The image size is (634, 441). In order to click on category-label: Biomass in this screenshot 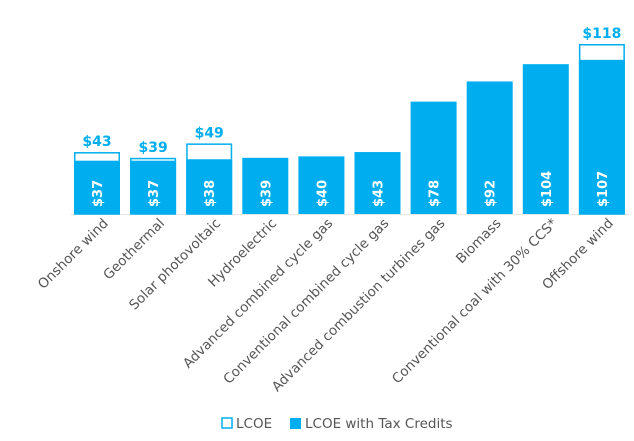, I will do `click(478, 241)`.